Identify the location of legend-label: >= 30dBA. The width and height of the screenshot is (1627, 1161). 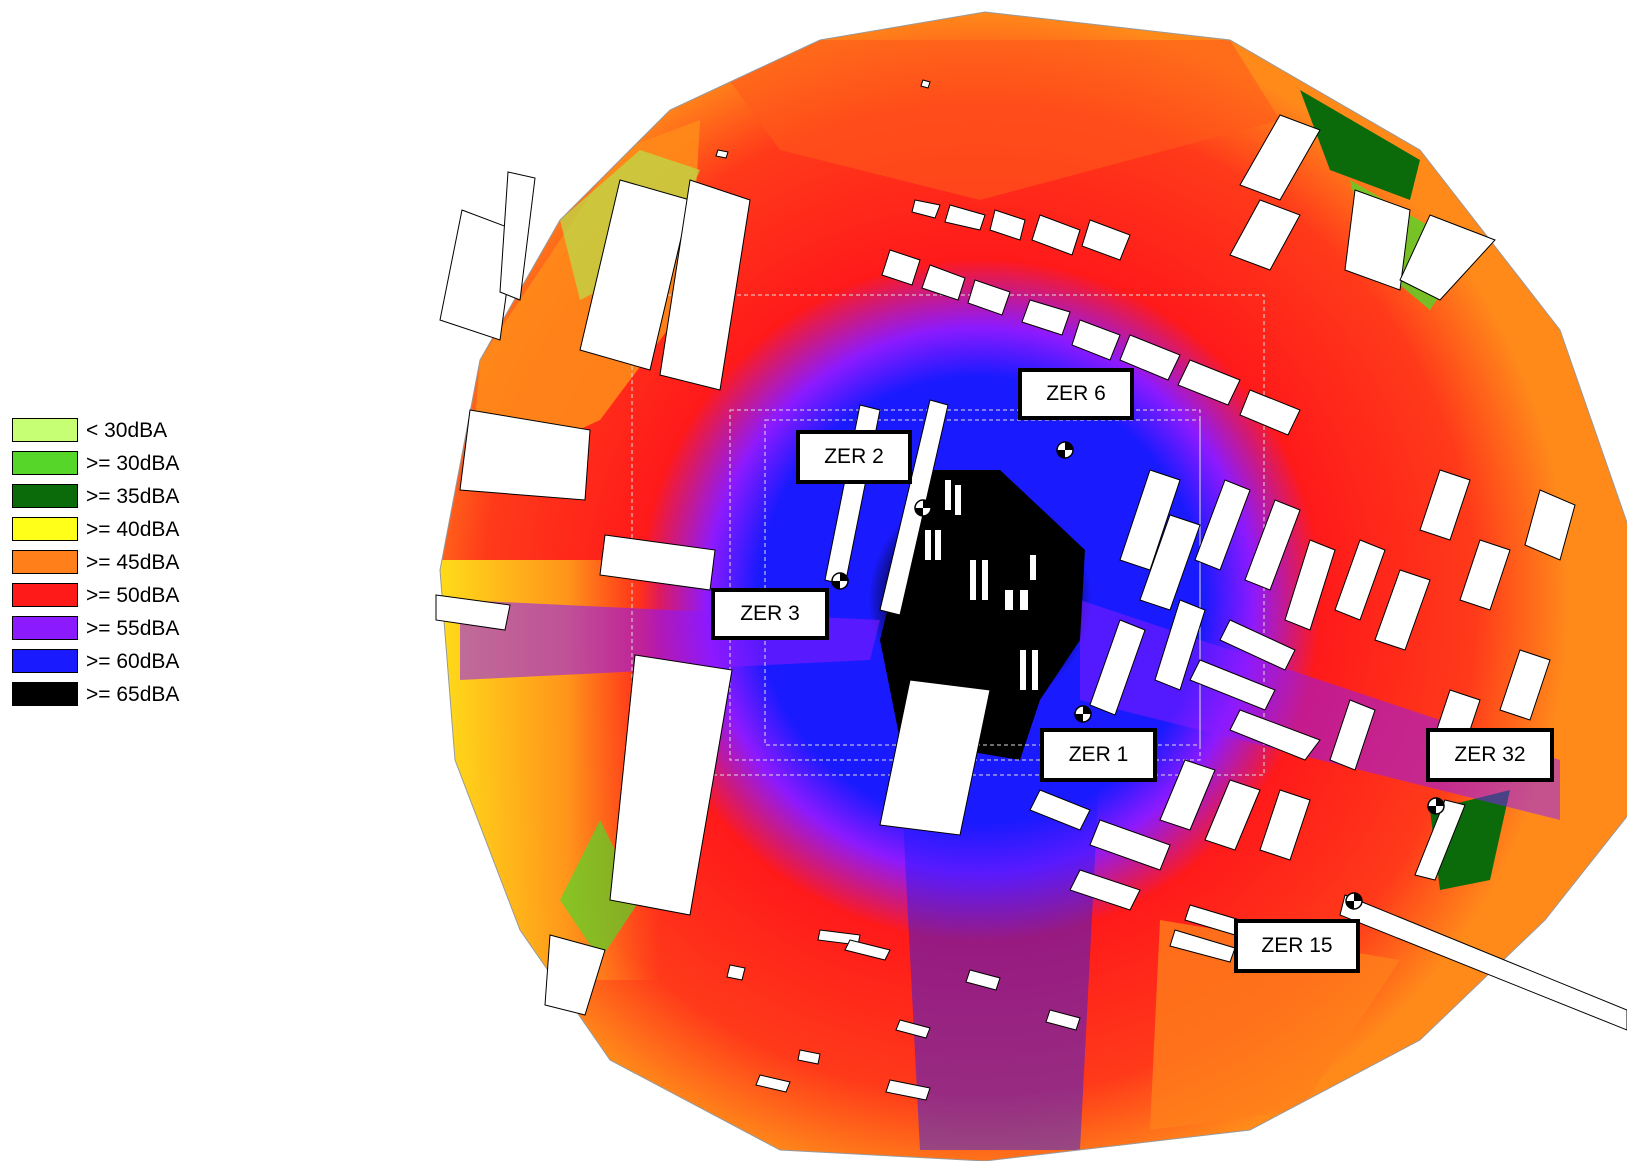
(133, 463).